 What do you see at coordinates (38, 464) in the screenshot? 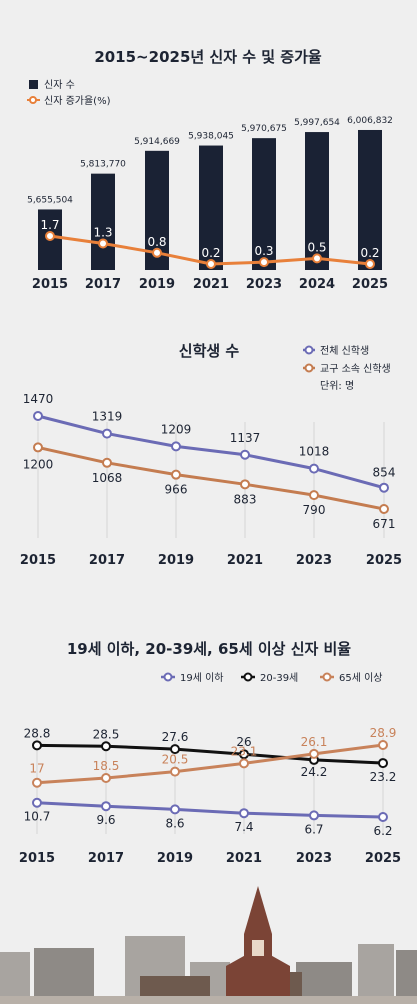
I see `data-label: 1200` at bounding box center [38, 464].